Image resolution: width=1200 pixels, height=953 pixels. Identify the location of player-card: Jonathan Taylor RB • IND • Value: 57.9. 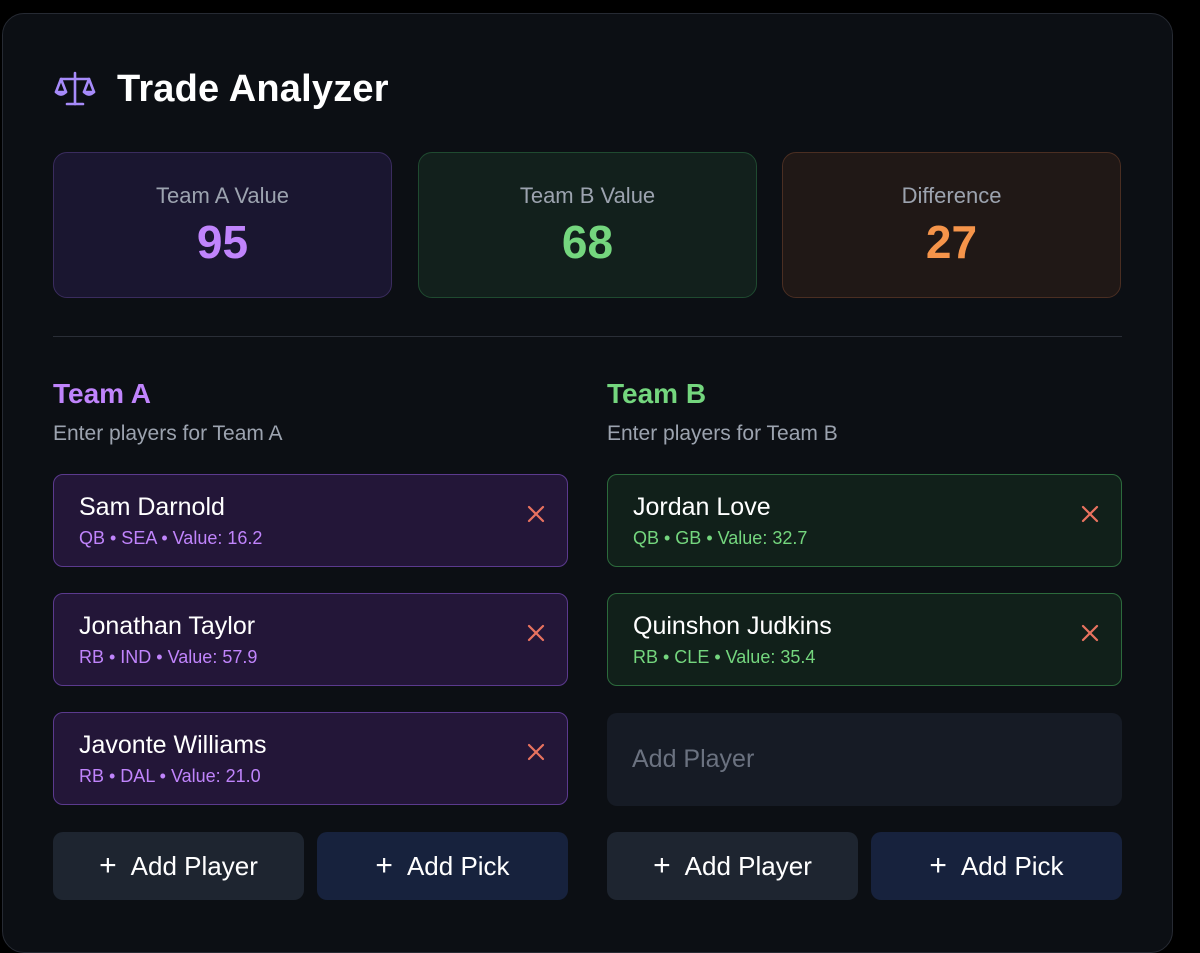
(310, 639).